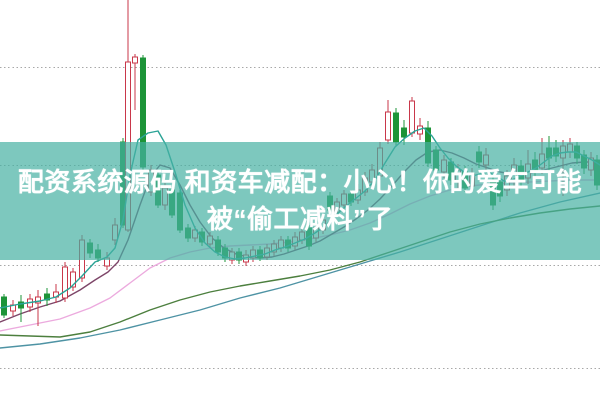  What do you see at coordinates (300, 182) in the screenshot?
I see `headline-line-1: 配资系统源码 和资车减配：小心！你的爱车可能` at bounding box center [300, 182].